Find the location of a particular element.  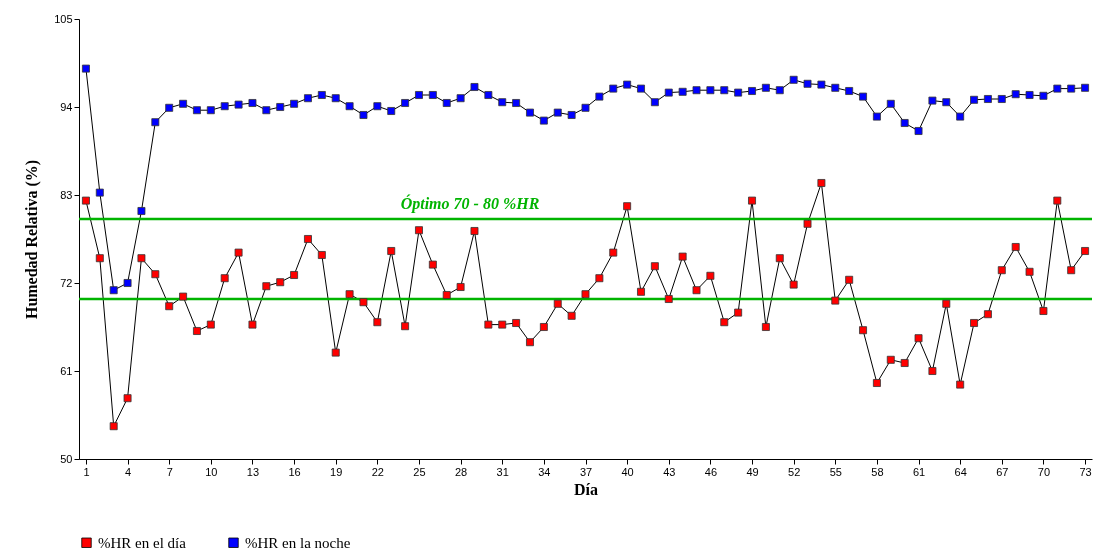

x-tick-label: 58 is located at coordinates (877, 471).